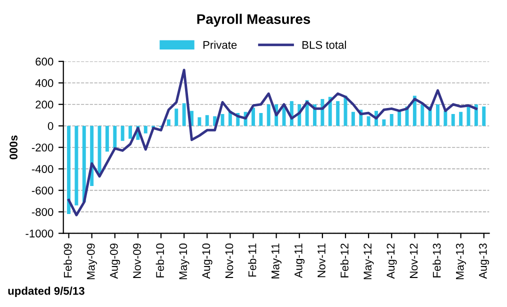  Describe the element at coordinates (68, 261) in the screenshot. I see `x-tick-label: Feb-09` at that location.